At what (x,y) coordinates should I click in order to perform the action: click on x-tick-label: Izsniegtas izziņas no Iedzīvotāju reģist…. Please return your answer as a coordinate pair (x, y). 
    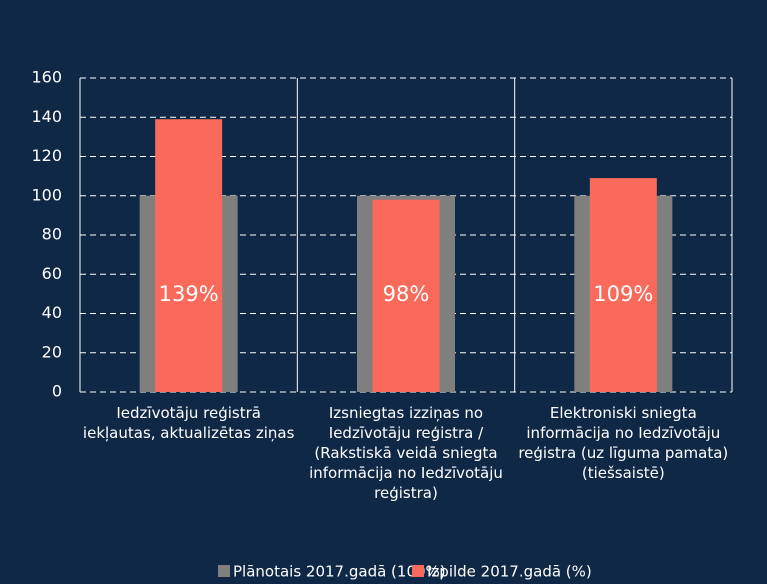
    Looking at the image, I should click on (406, 453).